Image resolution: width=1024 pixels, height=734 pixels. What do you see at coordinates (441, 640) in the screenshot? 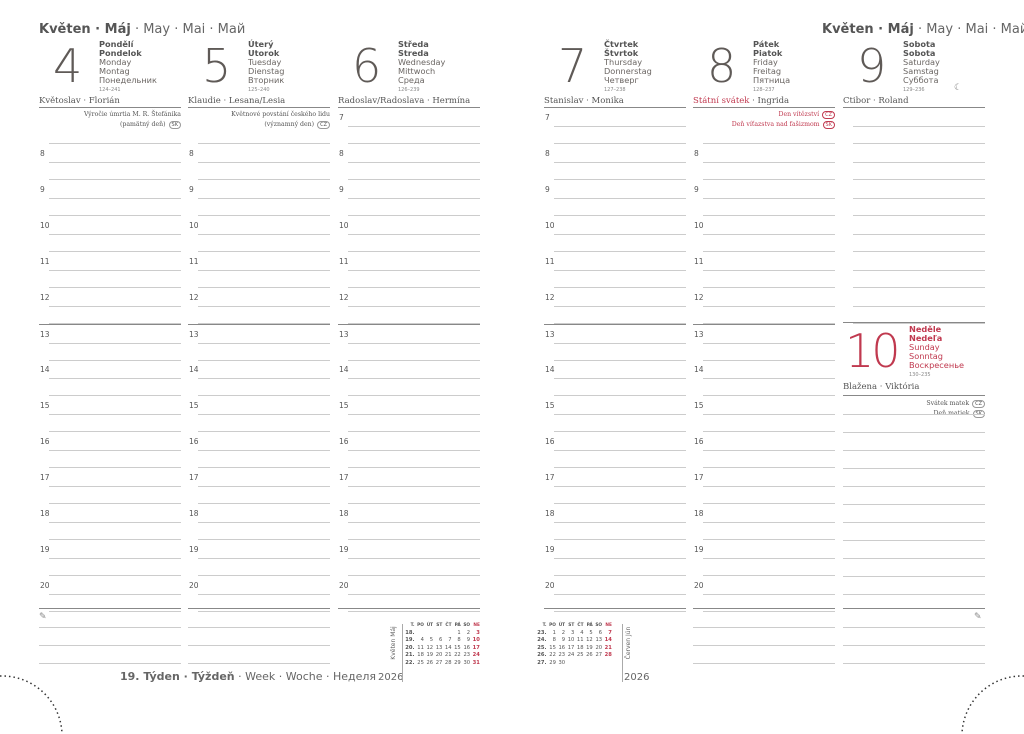
I see `mini-day: 6` at bounding box center [441, 640].